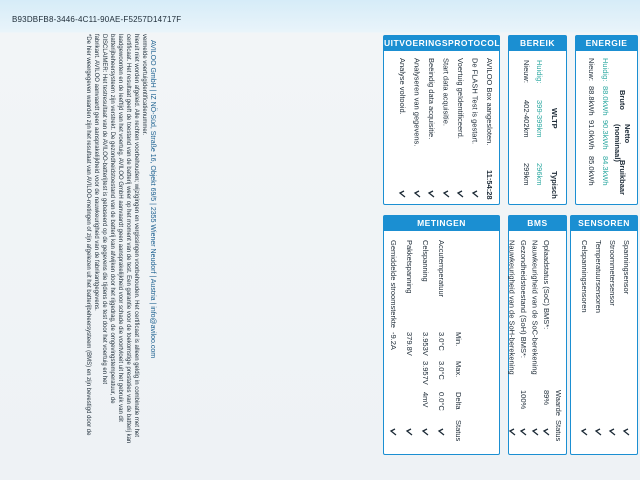  Describe the element at coordinates (546, 285) in the screenshot. I see `row-label: Oplaadstatus (SoC) BMS*:` at that location.